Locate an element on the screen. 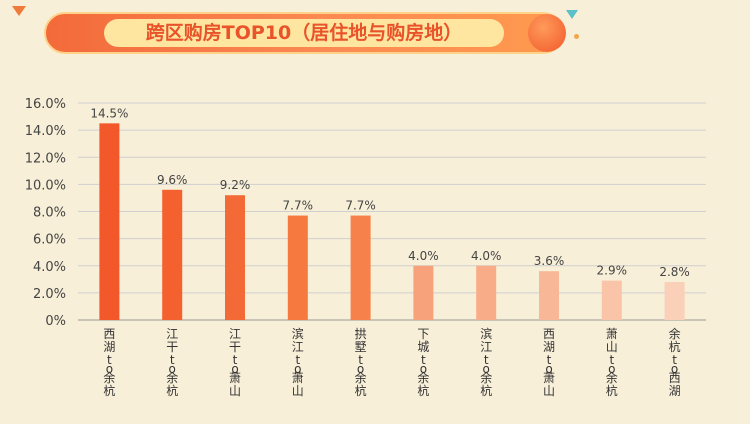 The height and width of the screenshot is (424, 750). y-axis-ticks: 0% 2.0% 4.0% 6.0% 8.0% 10.0% 12.0% 14.0% 16.0% is located at coordinates (45, 213).